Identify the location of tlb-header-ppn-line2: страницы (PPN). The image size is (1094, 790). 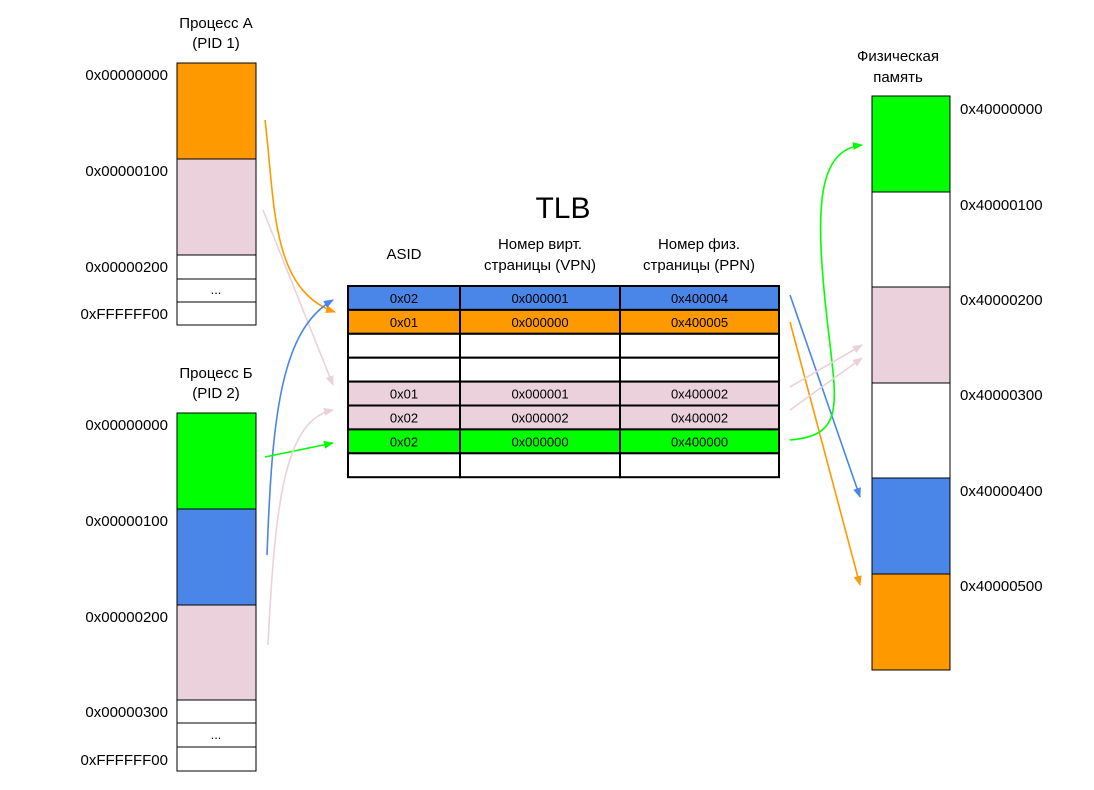
(699, 265).